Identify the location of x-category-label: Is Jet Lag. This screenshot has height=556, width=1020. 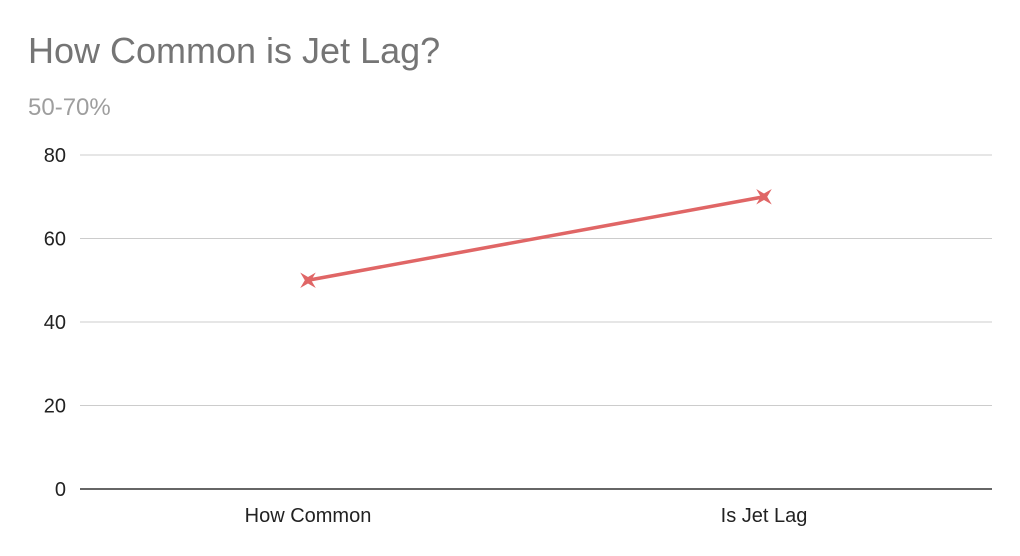
(764, 516).